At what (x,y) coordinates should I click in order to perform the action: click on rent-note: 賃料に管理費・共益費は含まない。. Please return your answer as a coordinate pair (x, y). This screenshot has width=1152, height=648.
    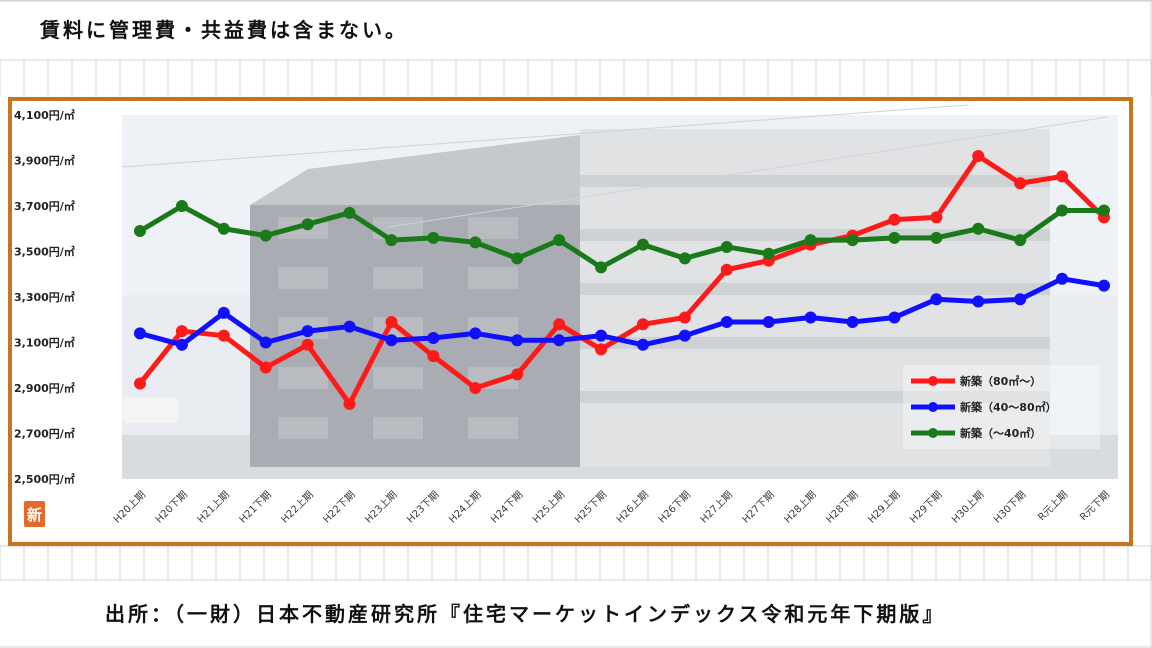
    Looking at the image, I should click on (224, 30).